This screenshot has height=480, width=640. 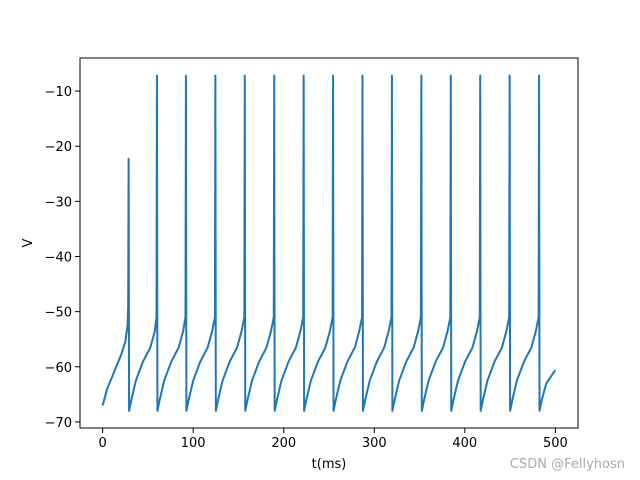 I want to click on x-tick-label: 300, so click(x=374, y=443).